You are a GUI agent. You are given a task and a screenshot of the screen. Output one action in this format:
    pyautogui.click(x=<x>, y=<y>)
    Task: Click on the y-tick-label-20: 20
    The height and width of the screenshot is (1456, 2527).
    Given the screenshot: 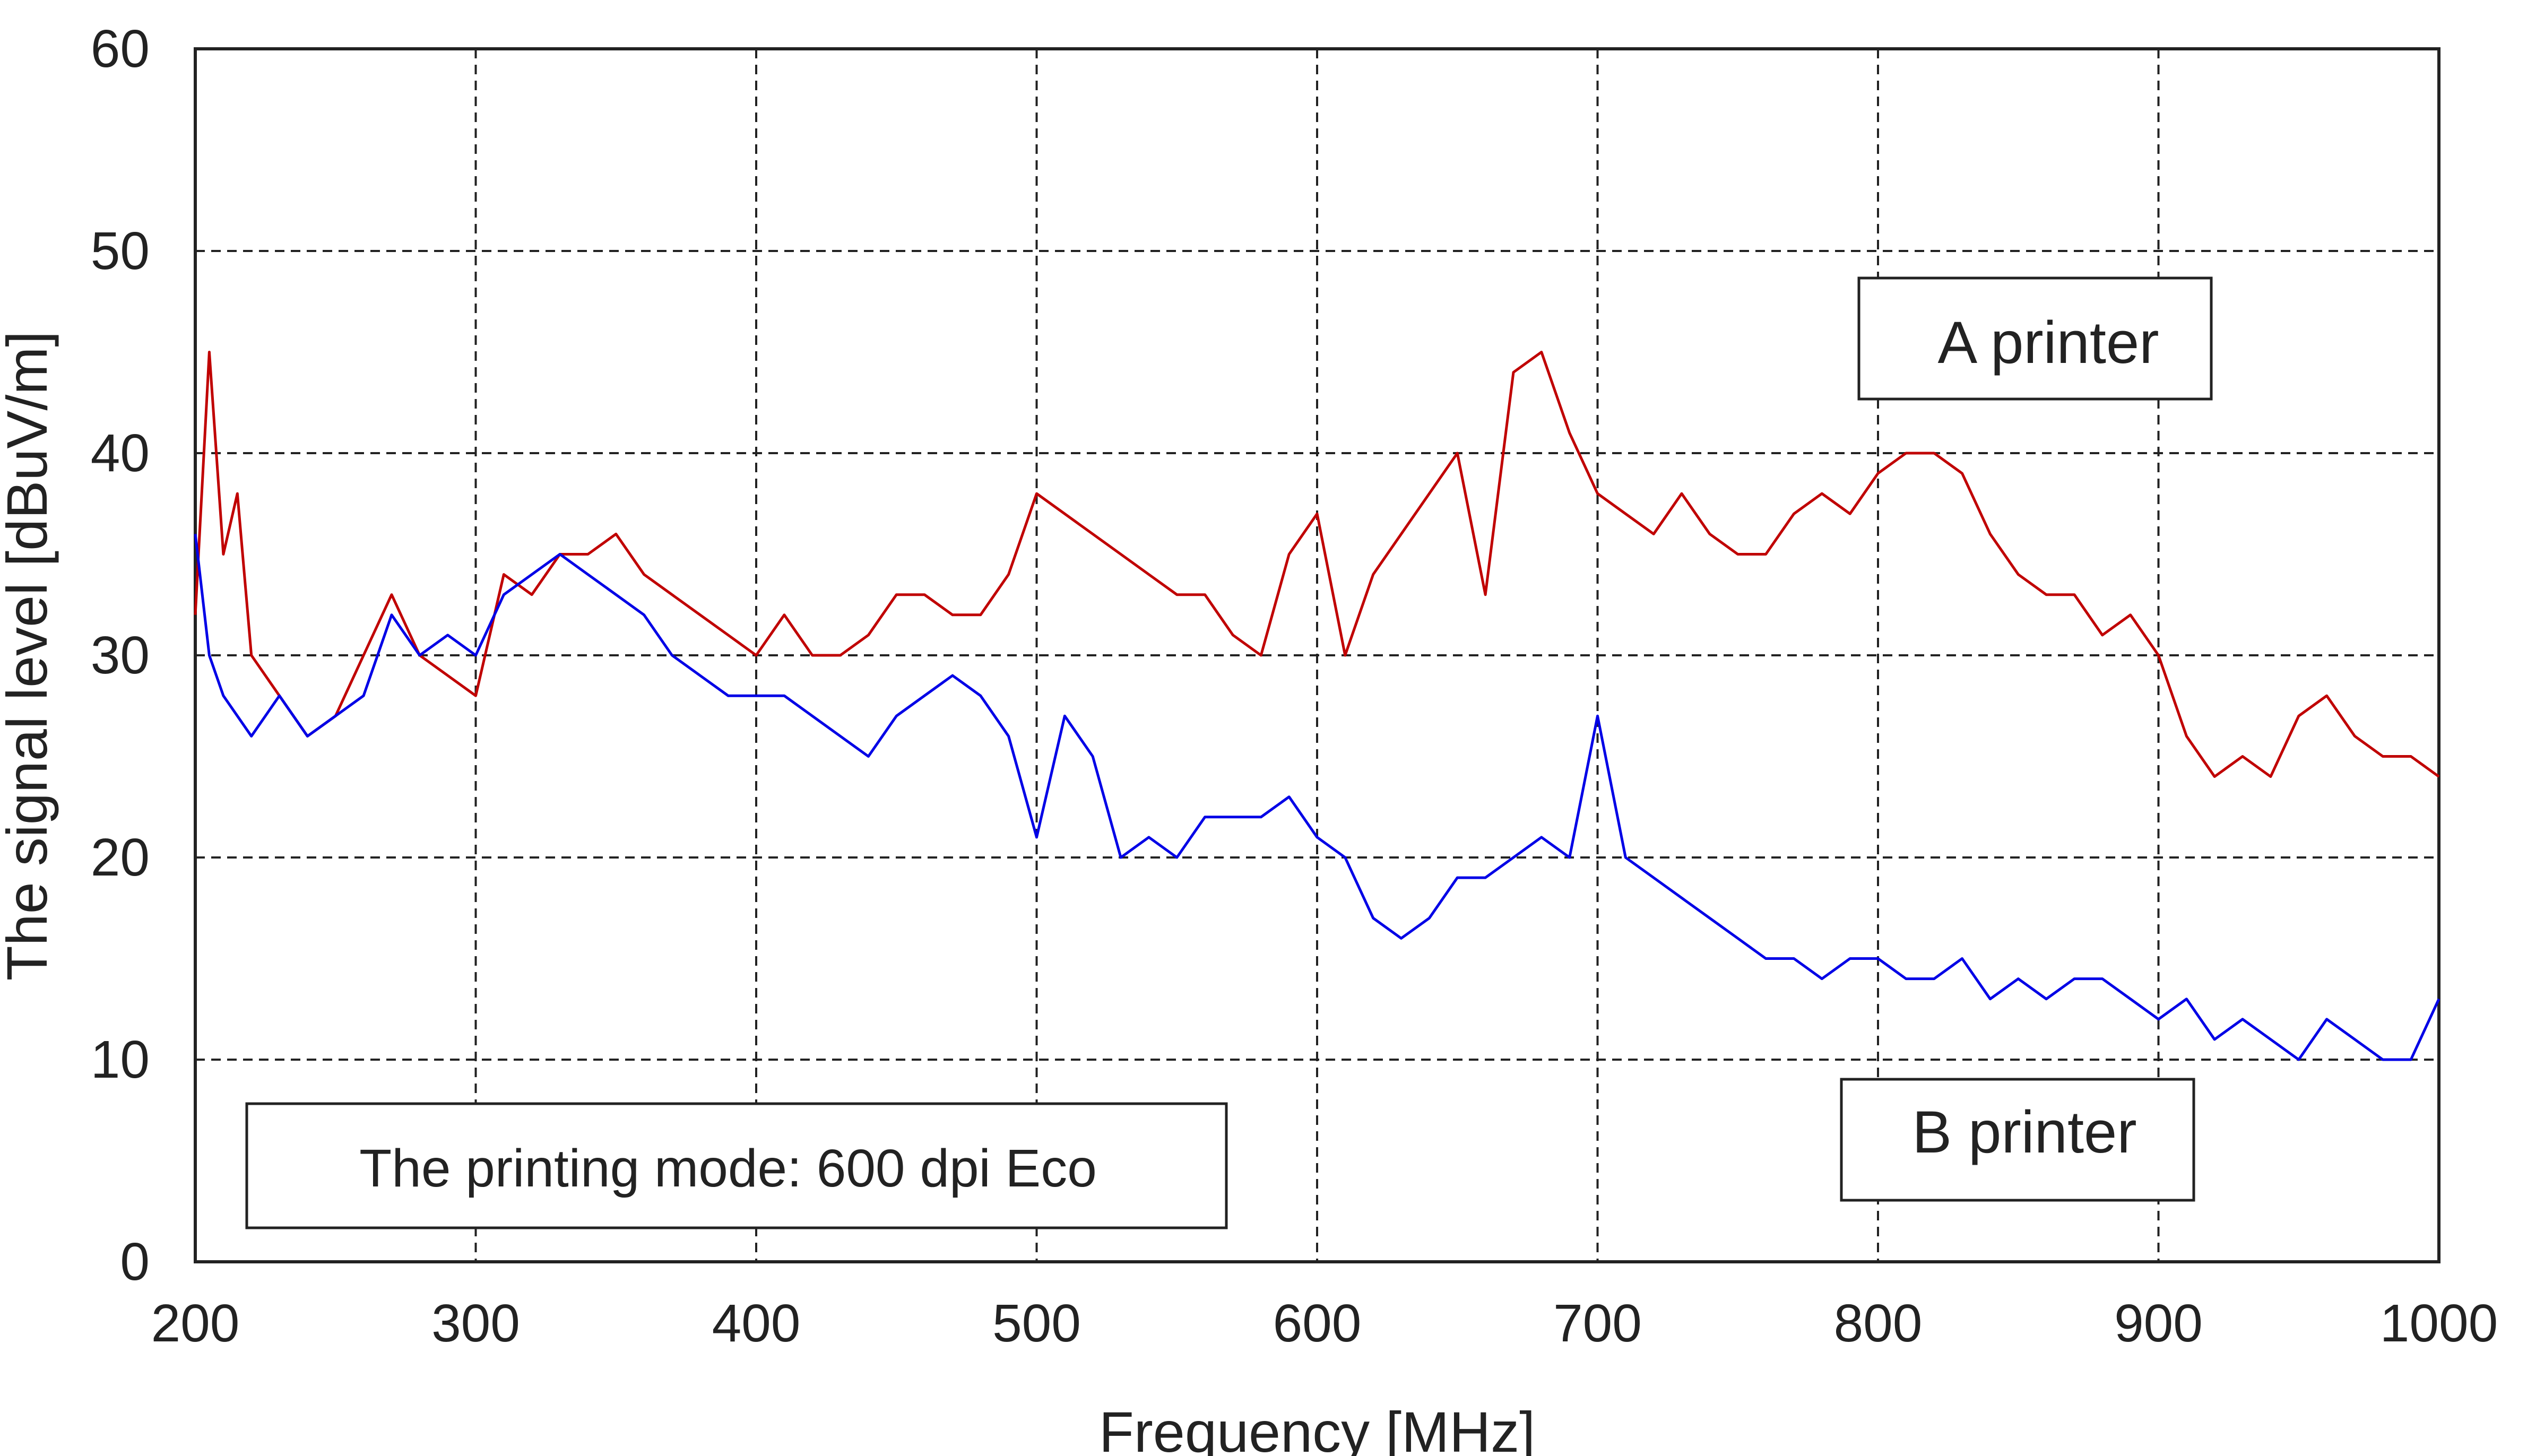 What is the action you would take?
    pyautogui.click(x=120, y=858)
    